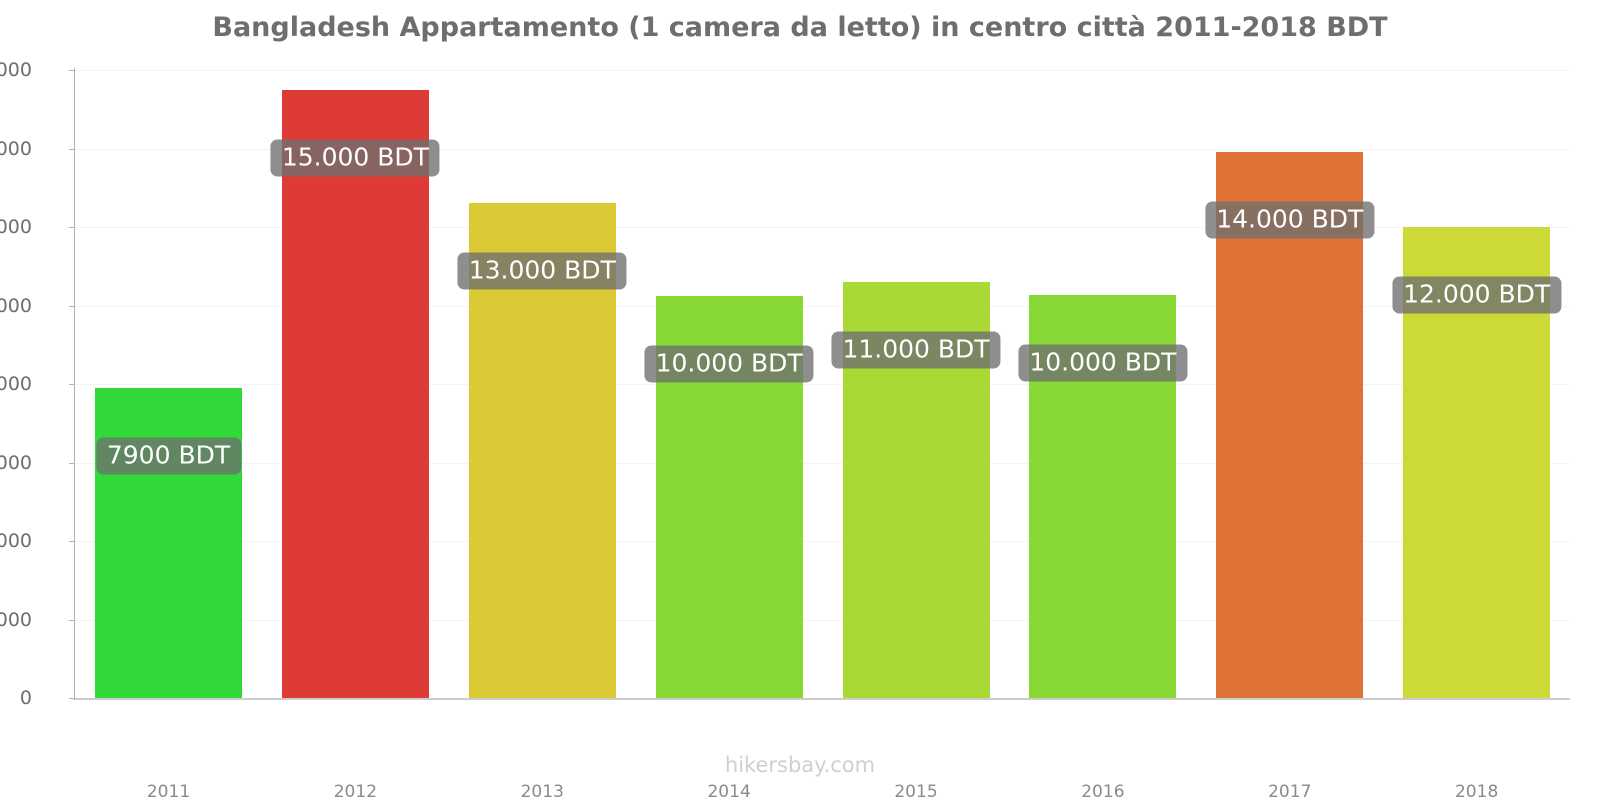 The image size is (1600, 802). Describe the element at coordinates (16, 462) in the screenshot. I see `y-axis-tick-label: 6000` at that location.